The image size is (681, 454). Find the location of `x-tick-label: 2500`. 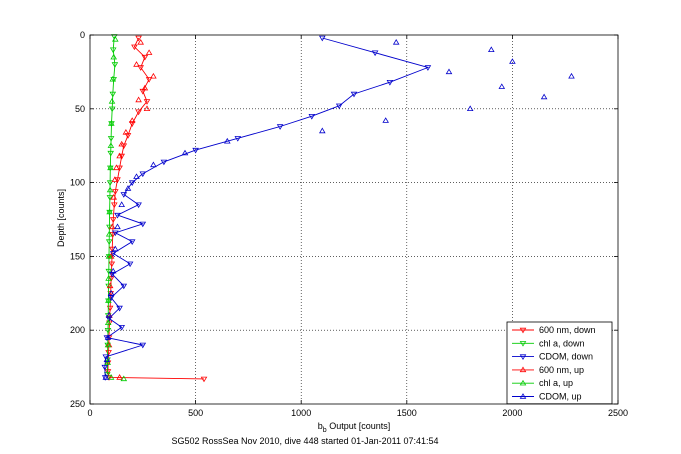

x-tick-label: 2500 is located at coordinates (618, 413).